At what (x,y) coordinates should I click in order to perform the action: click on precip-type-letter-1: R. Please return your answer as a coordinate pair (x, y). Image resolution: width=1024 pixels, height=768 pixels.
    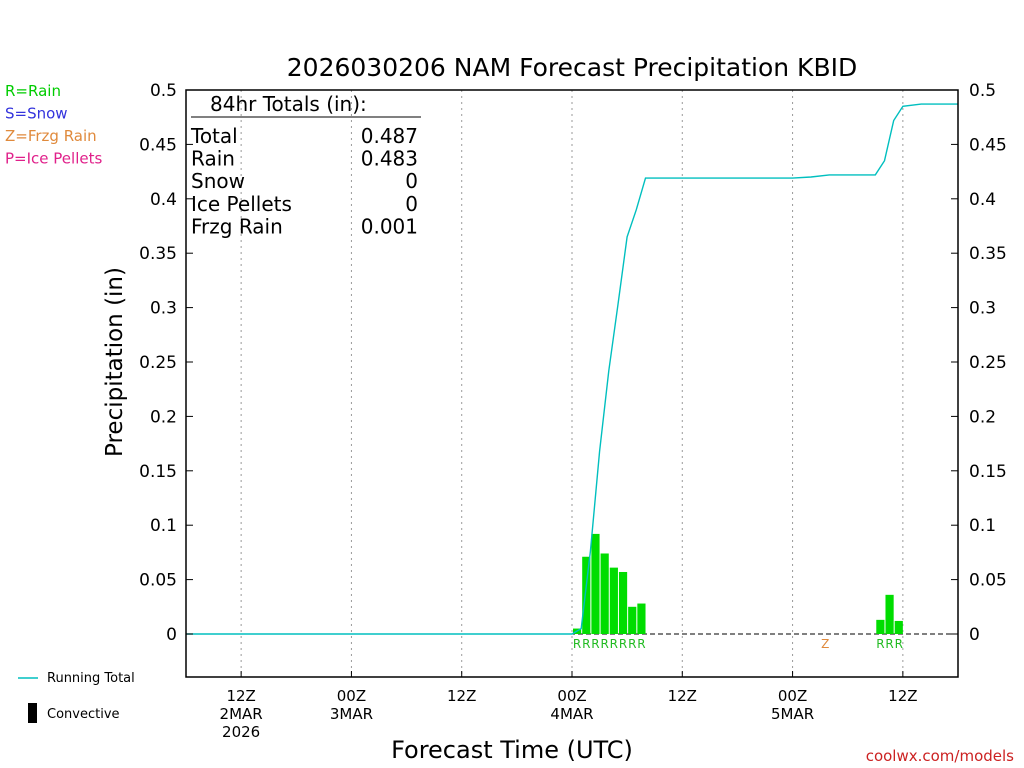
    Looking at the image, I should click on (586, 644).